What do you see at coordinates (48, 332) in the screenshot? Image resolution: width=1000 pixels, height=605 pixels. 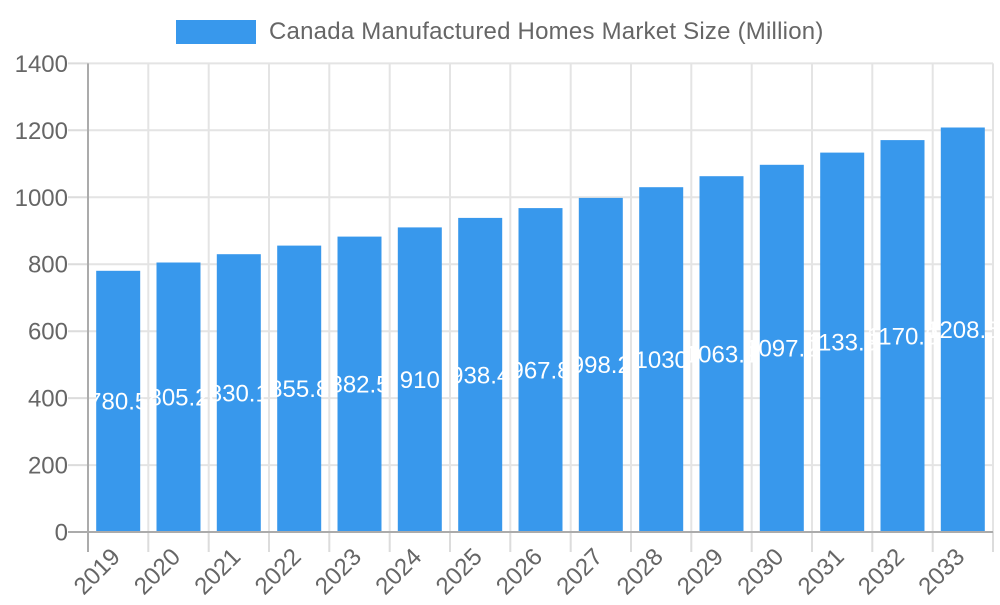 I see `svg-text: 600` at bounding box center [48, 332].